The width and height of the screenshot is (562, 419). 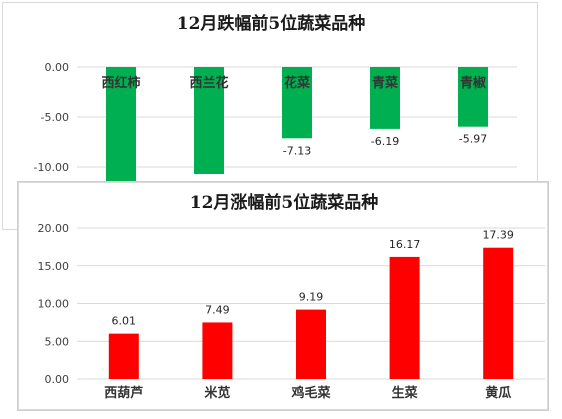 I want to click on data-label: -7.13, so click(x=297, y=150).